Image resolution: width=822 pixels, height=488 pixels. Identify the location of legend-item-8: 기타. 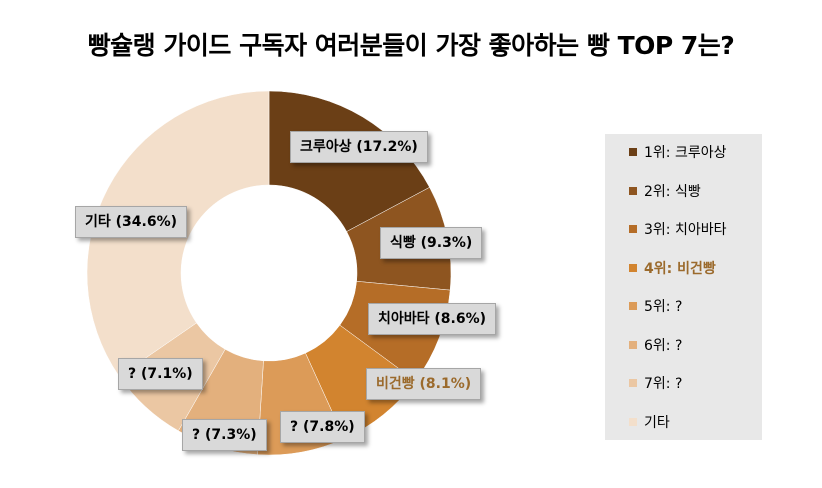
(649, 422).